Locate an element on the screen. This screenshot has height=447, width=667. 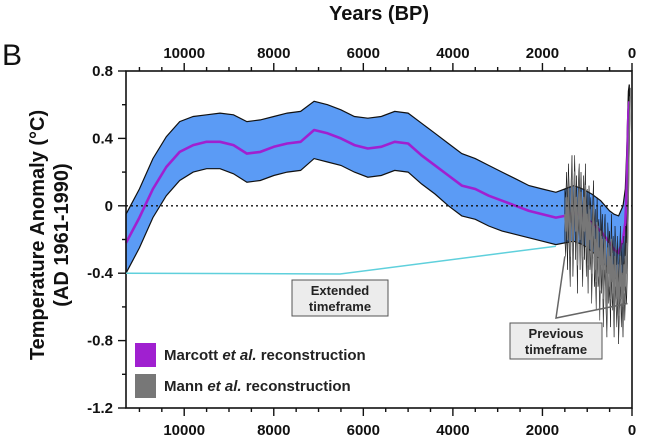
annotation-previous-box is located at coordinates (556, 341).